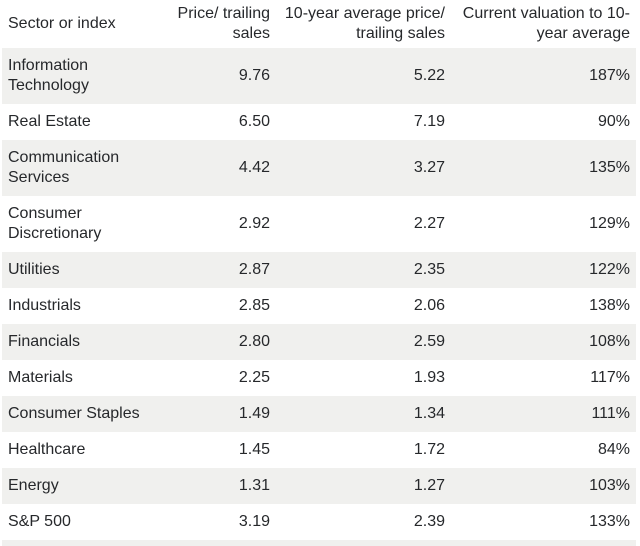 The image size is (640, 546). Describe the element at coordinates (319, 378) in the screenshot. I see `table-row: Materials 2.25 1.93 117%` at that location.